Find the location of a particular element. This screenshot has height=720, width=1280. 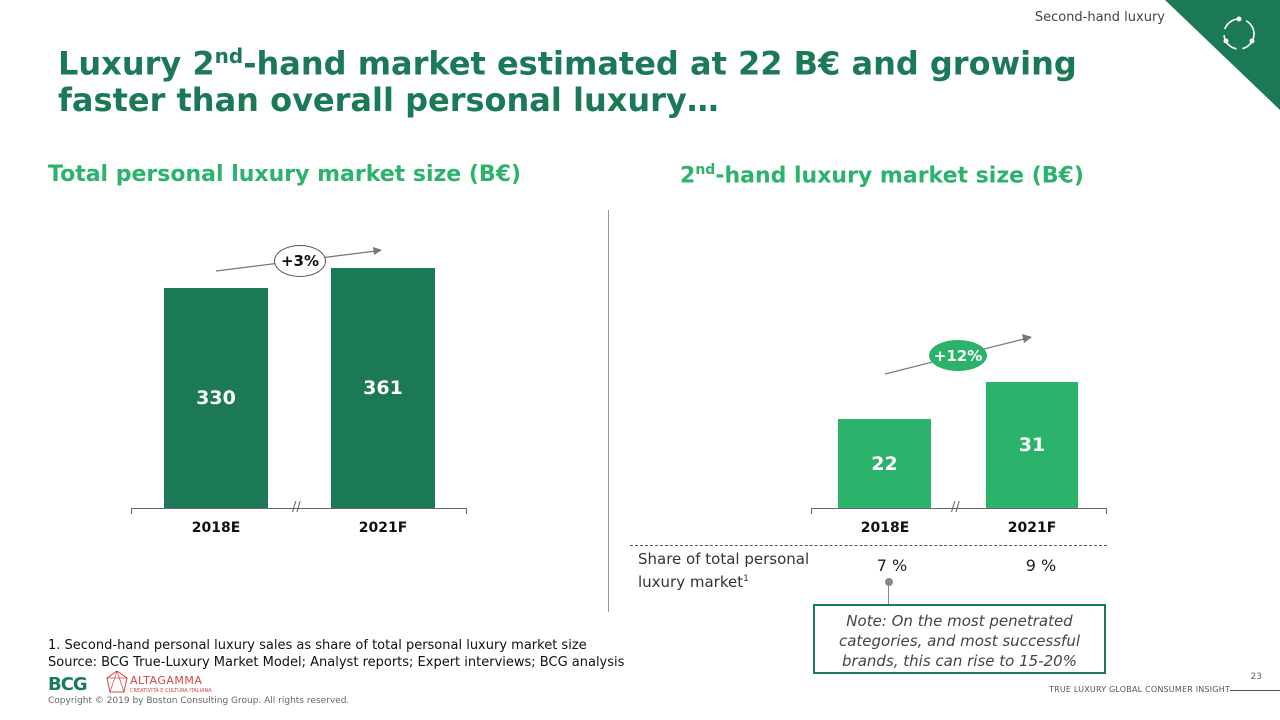

share-value-2021f: 9 % is located at coordinates (1041, 565).